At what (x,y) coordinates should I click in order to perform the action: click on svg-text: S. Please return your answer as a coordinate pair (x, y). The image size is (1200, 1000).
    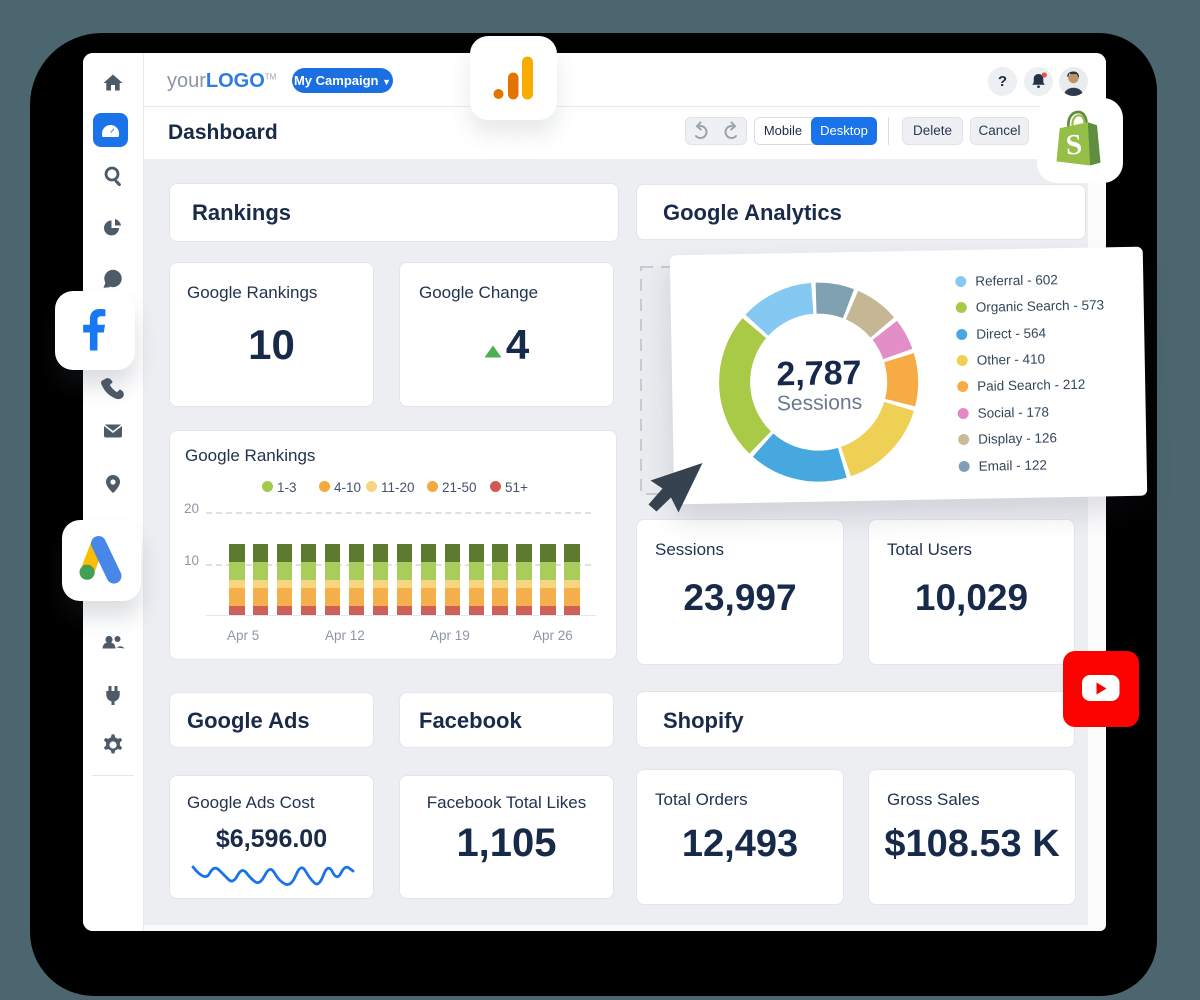
    Looking at the image, I should click on (1074, 144).